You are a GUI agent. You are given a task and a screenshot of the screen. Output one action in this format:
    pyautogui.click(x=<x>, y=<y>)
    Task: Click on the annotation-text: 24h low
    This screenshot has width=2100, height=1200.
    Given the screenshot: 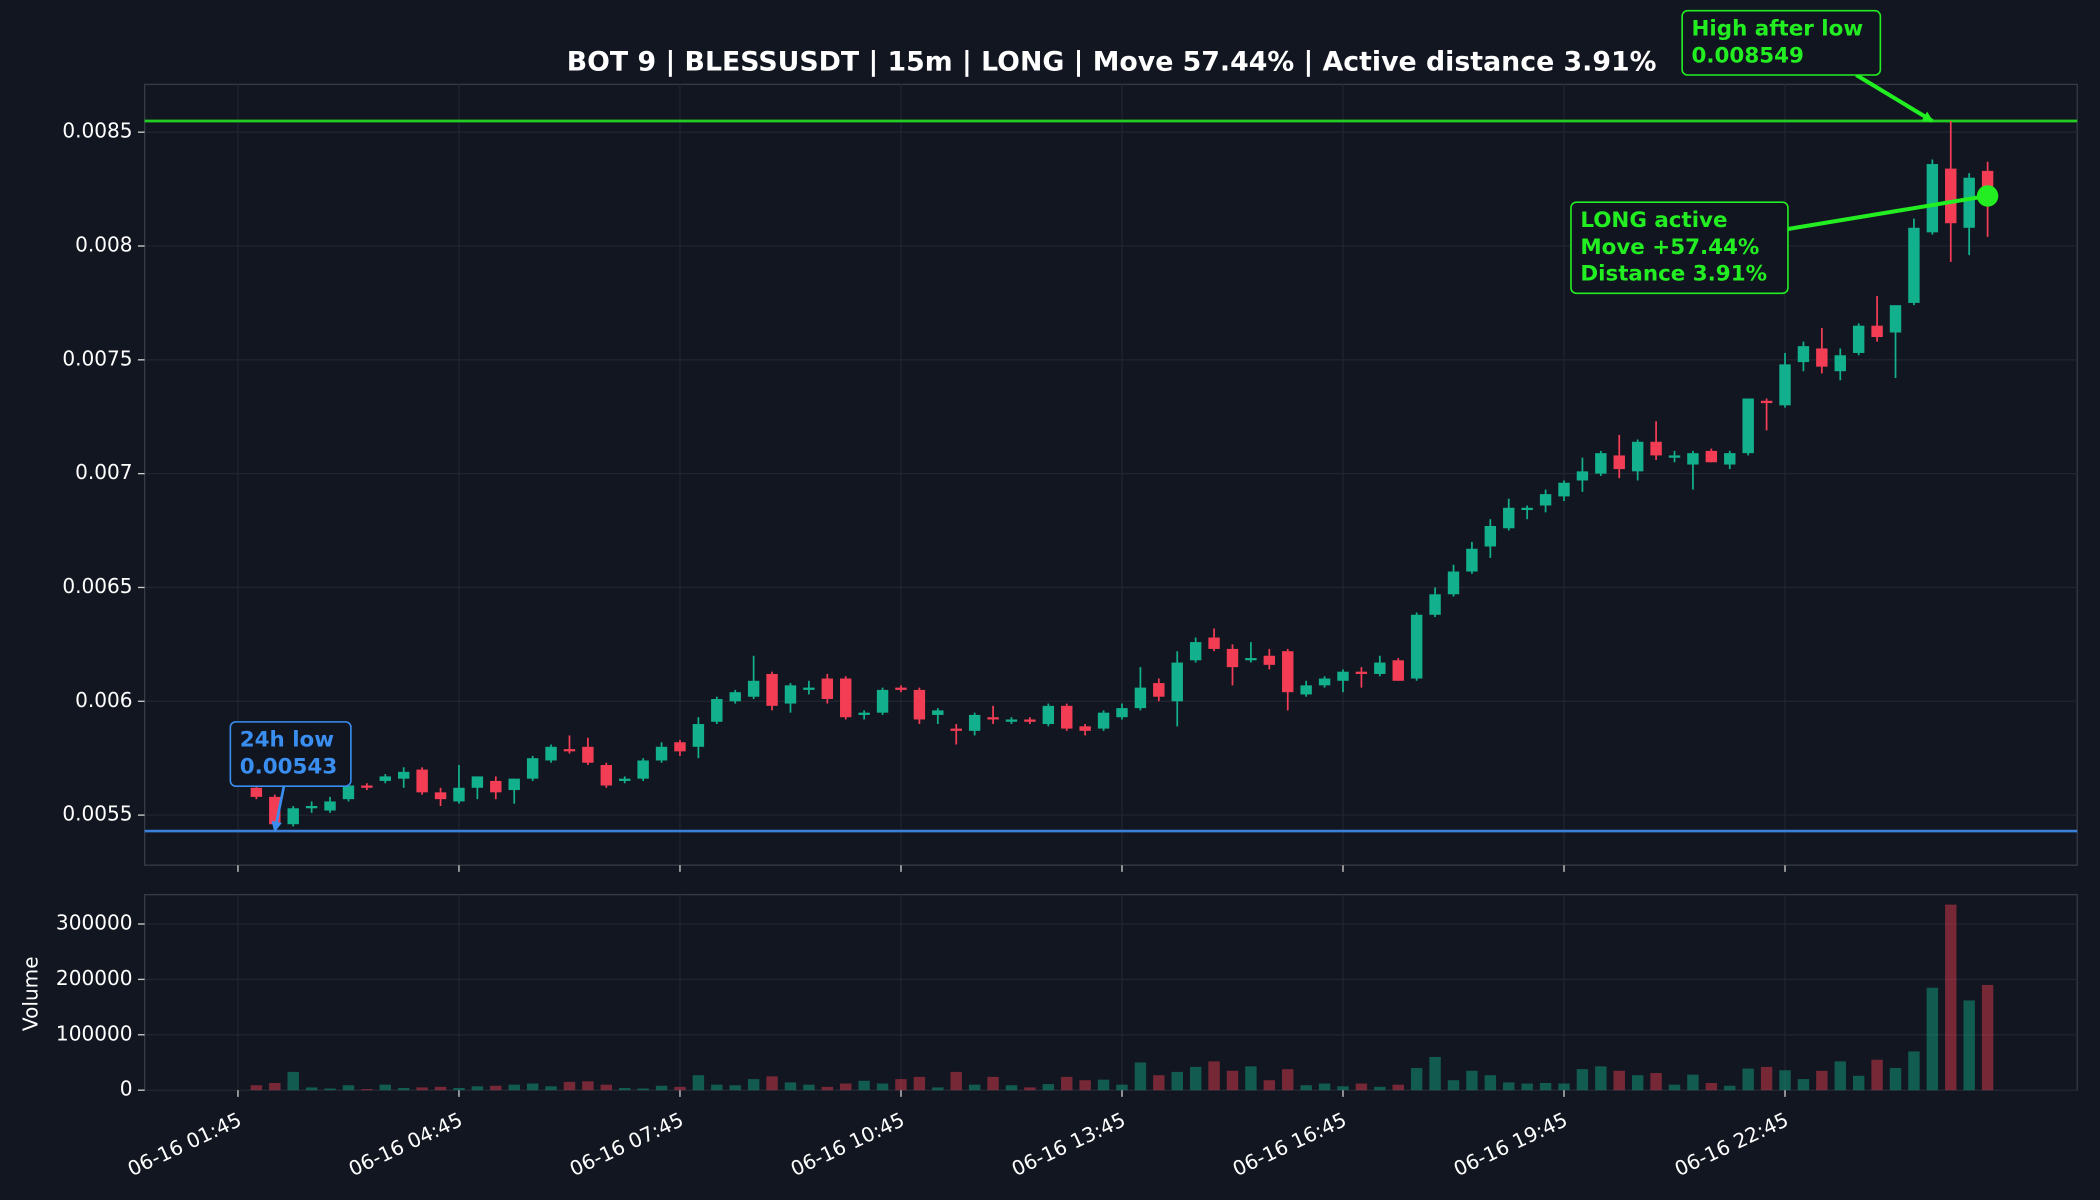 What is the action you would take?
    pyautogui.click(x=287, y=740)
    